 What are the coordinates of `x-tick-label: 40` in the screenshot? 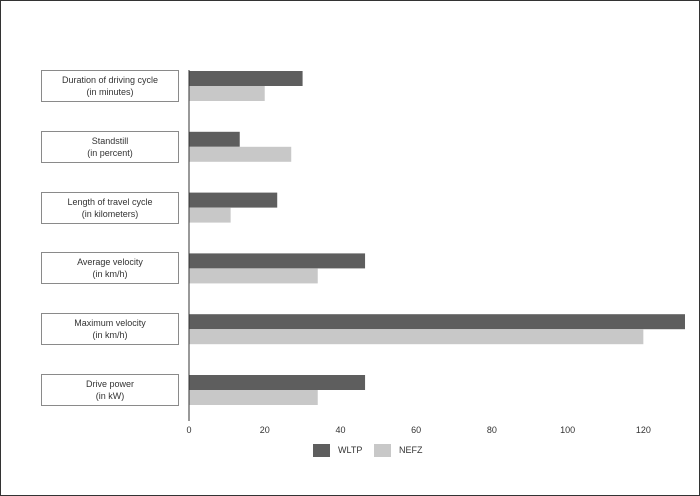 It's located at (340, 430).